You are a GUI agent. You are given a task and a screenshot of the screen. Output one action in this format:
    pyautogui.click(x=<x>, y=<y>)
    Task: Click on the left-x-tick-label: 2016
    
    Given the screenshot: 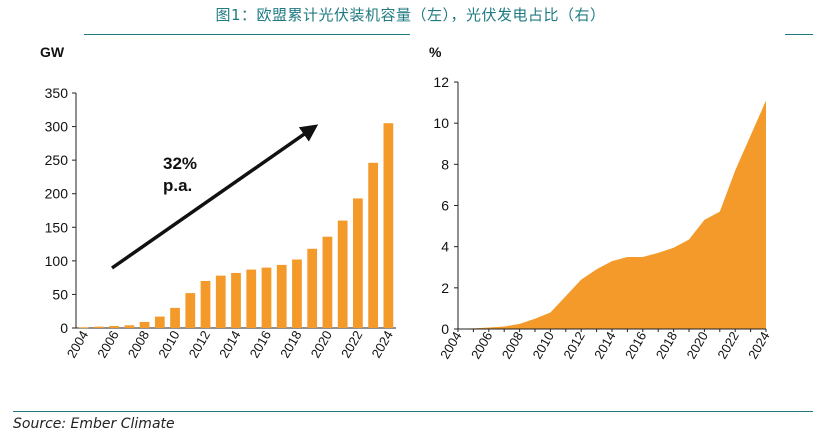 What is the action you would take?
    pyautogui.click(x=260, y=344)
    